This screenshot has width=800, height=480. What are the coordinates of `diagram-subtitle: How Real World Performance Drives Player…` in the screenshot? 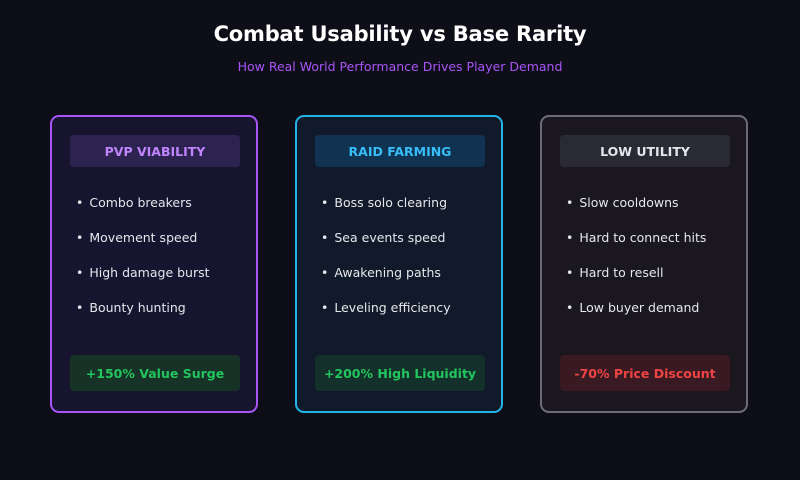 It's located at (400, 66).